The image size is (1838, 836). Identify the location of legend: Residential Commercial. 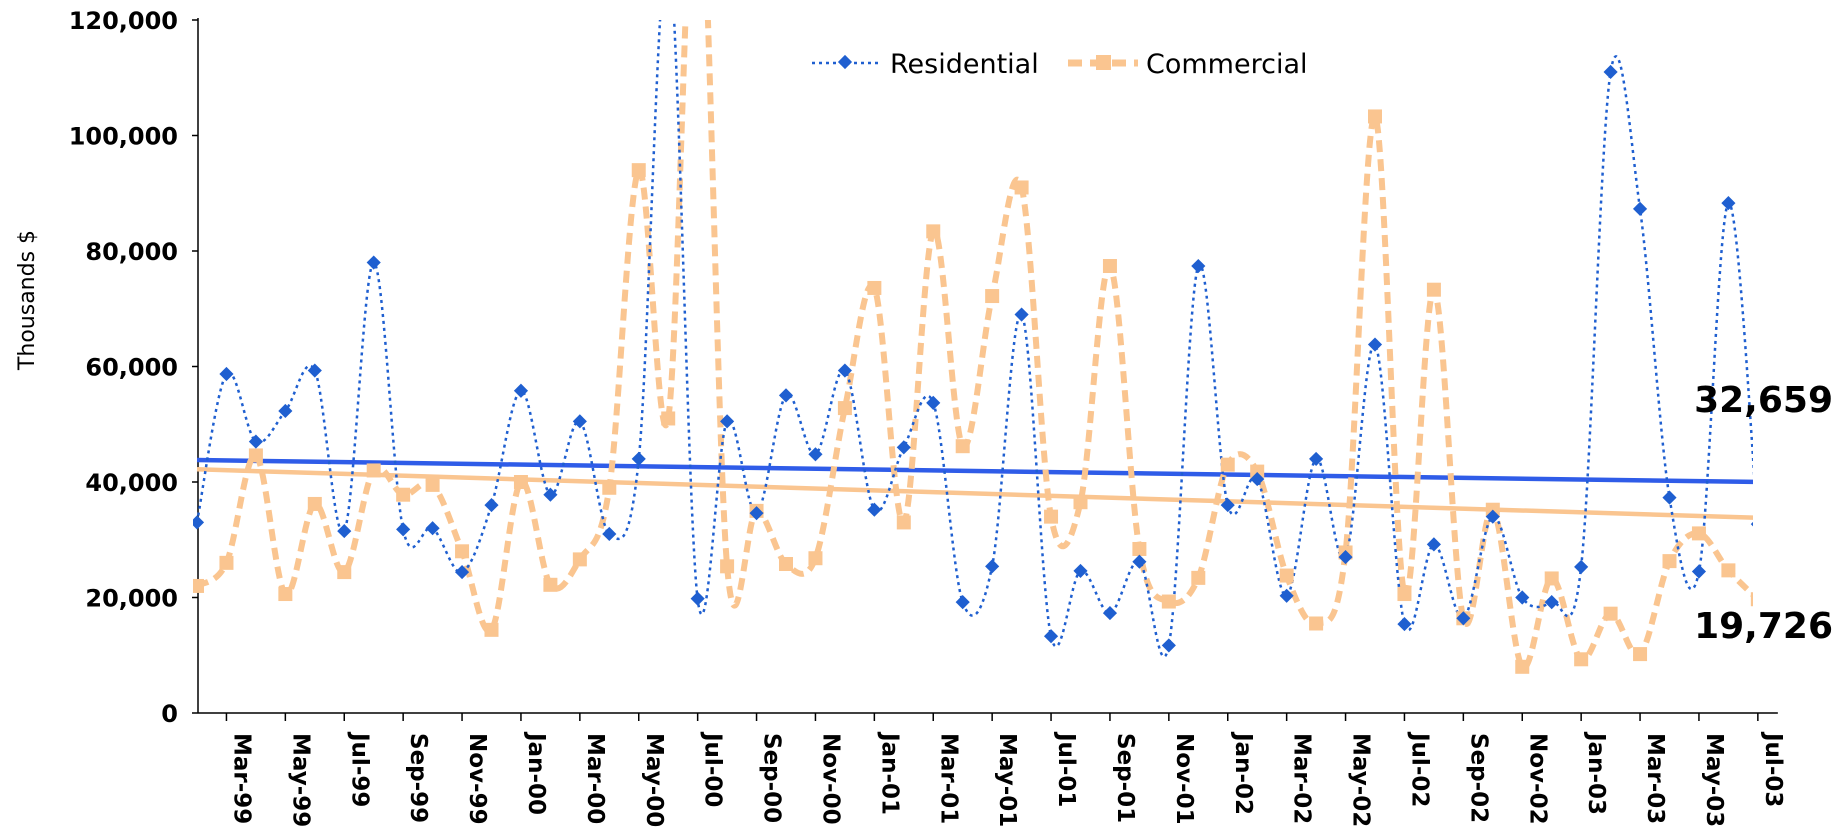
(1060, 64).